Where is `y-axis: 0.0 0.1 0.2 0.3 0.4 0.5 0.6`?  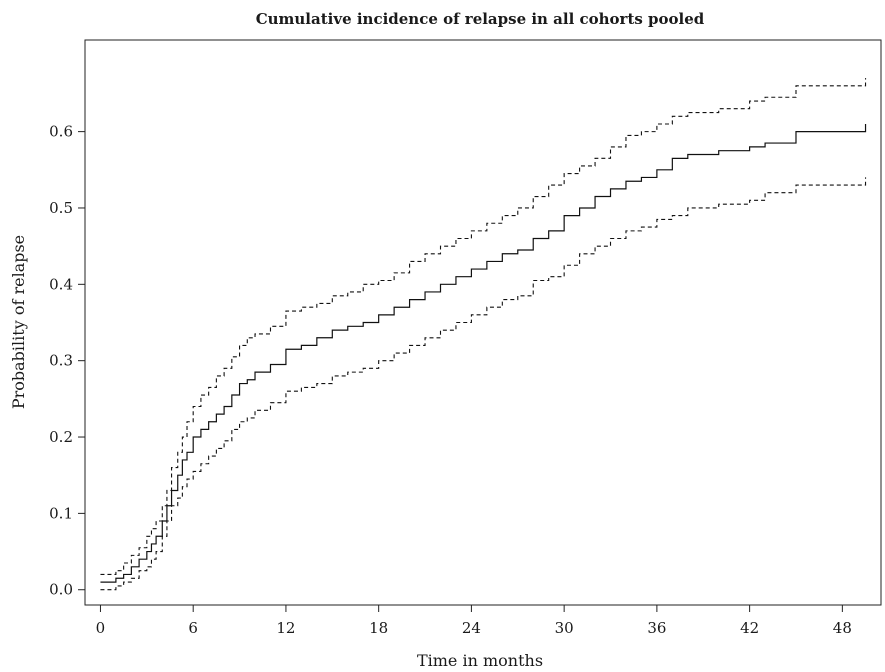 y-axis: 0.0 0.1 0.2 0.3 0.4 0.5 0.6 is located at coordinates (67, 361).